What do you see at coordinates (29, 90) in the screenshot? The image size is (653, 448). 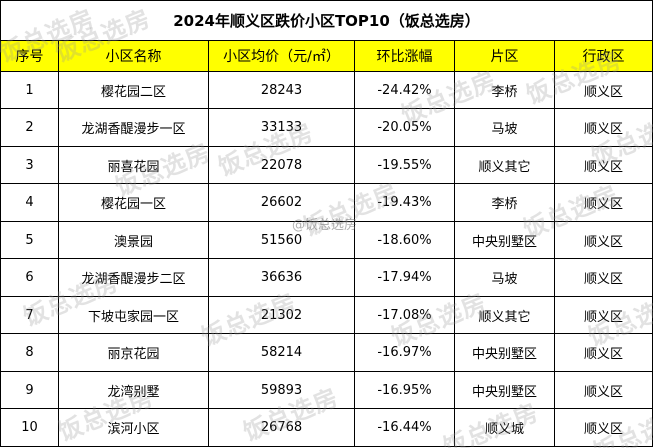 I see `cell-rank: 1` at bounding box center [29, 90].